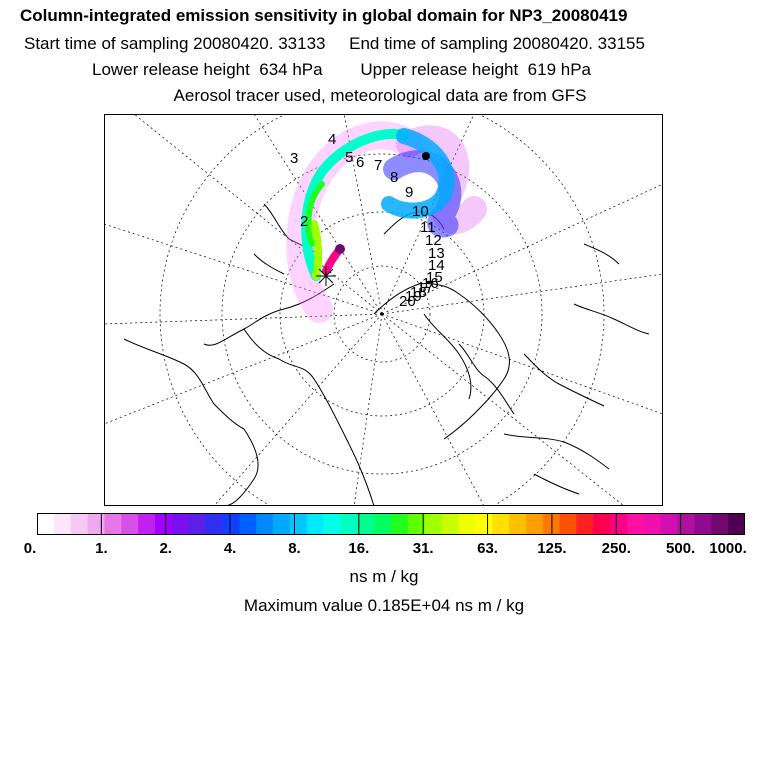 Image resolution: width=768 pixels, height=768 pixels. What do you see at coordinates (349, 157) in the screenshot?
I see `day-label: 5` at bounding box center [349, 157].